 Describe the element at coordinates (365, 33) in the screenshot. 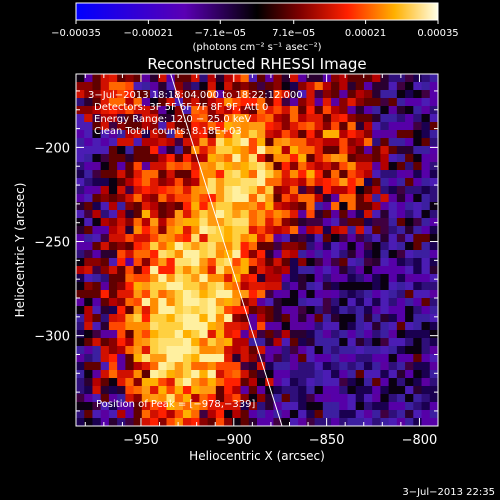

I see `colorbar-tick-label: 0.00021` at that location.